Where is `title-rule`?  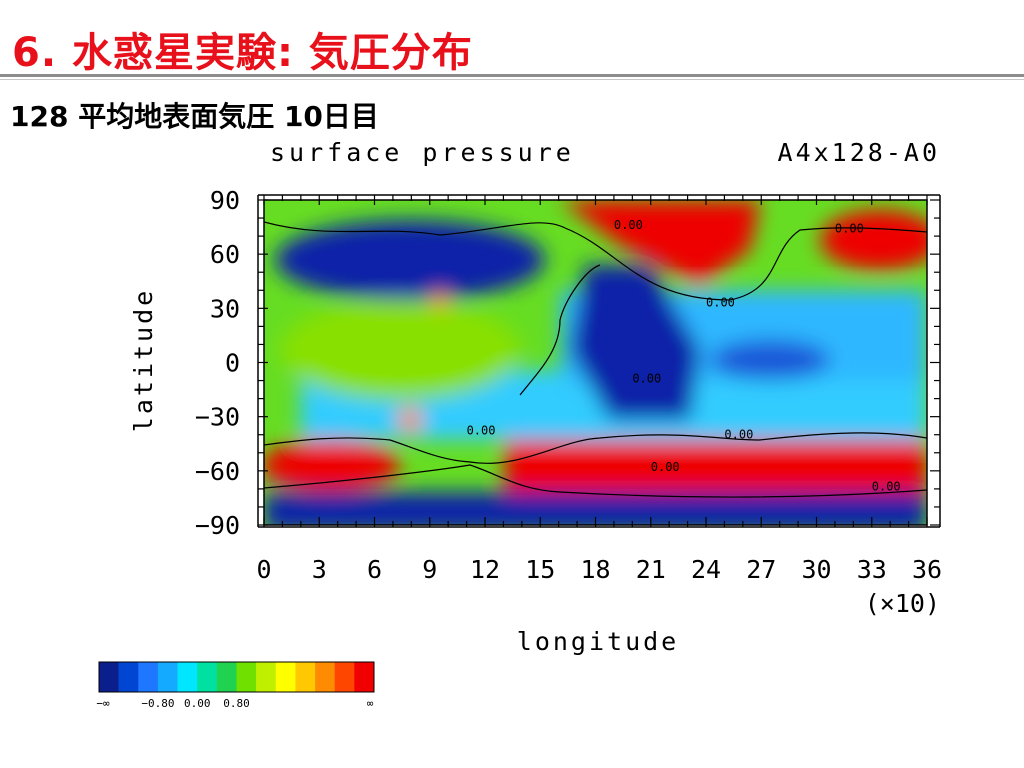 title-rule is located at coordinates (512, 75).